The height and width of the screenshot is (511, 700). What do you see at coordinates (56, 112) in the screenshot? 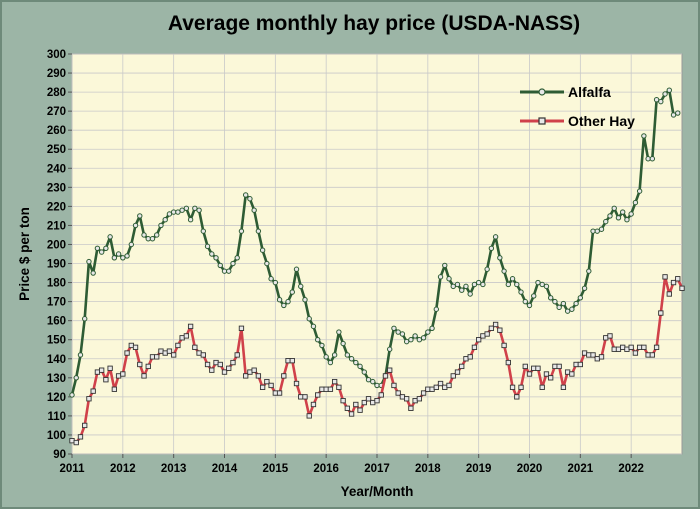
I see `y-tick-label: 270` at bounding box center [56, 112].